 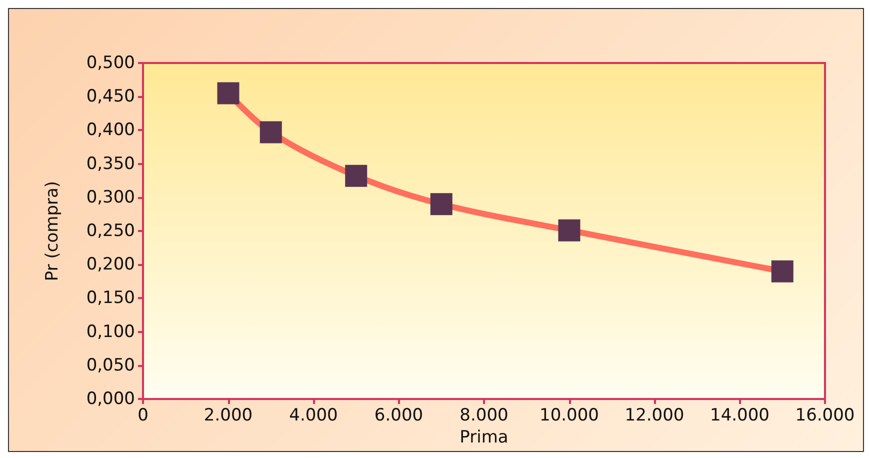 What do you see at coordinates (399, 416) in the screenshot?
I see `x-tick-label: 6.000` at bounding box center [399, 416].